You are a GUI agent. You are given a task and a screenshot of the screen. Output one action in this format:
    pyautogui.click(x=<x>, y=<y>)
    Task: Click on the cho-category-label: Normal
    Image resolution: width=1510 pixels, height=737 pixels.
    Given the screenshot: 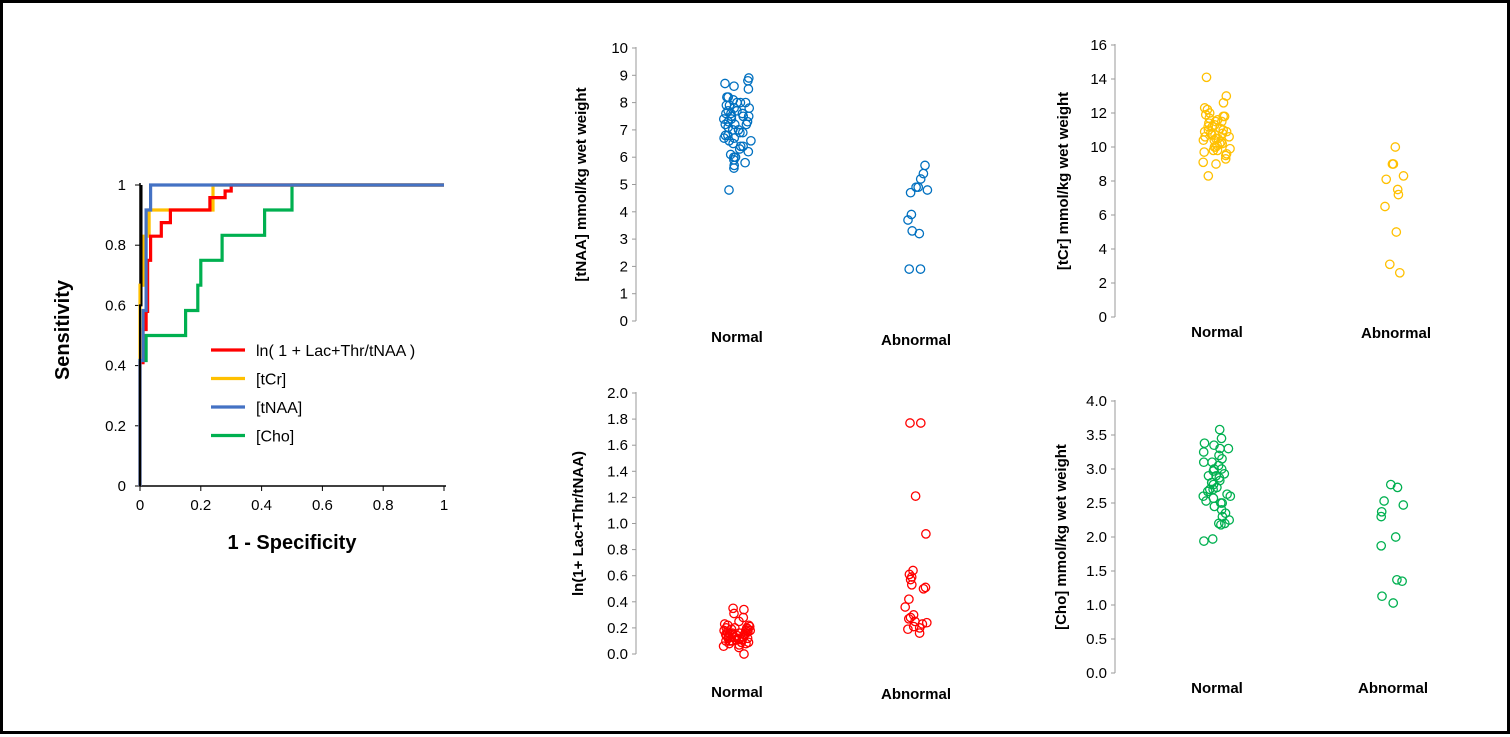 What is the action you would take?
    pyautogui.click(x=1217, y=688)
    